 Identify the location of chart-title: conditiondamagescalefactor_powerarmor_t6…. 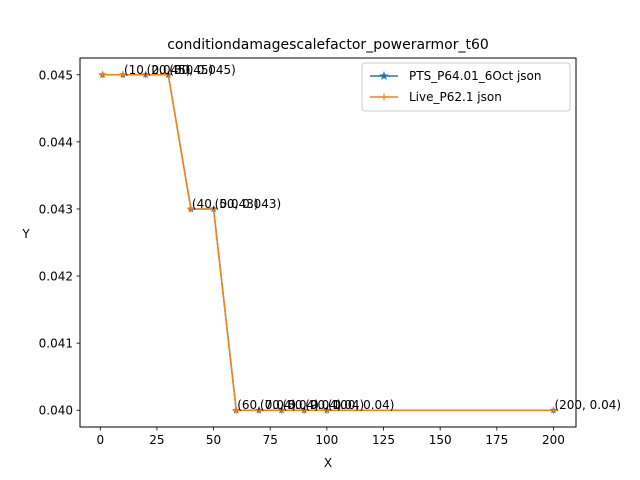
(328, 45).